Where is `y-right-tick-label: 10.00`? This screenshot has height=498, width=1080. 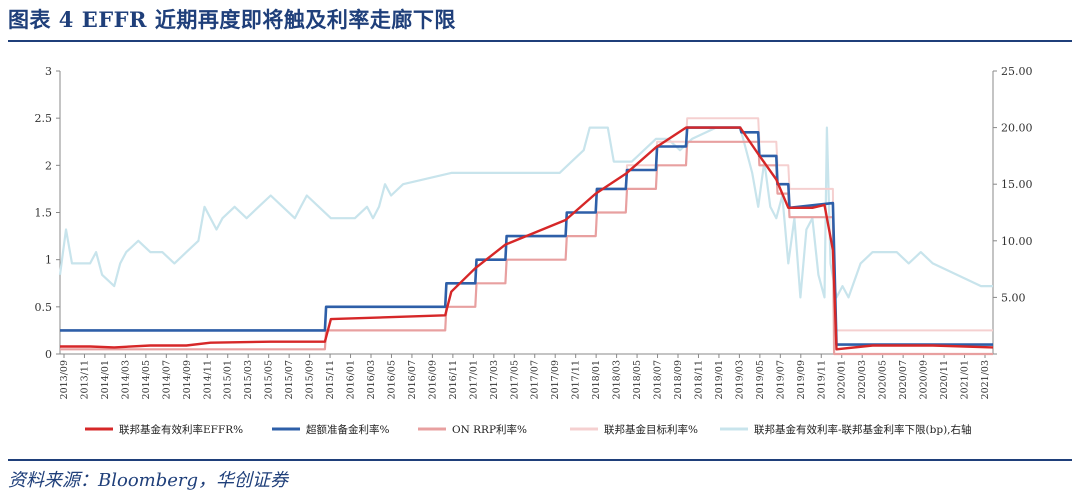
y-right-tick-label: 10.00 is located at coordinates (1017, 241).